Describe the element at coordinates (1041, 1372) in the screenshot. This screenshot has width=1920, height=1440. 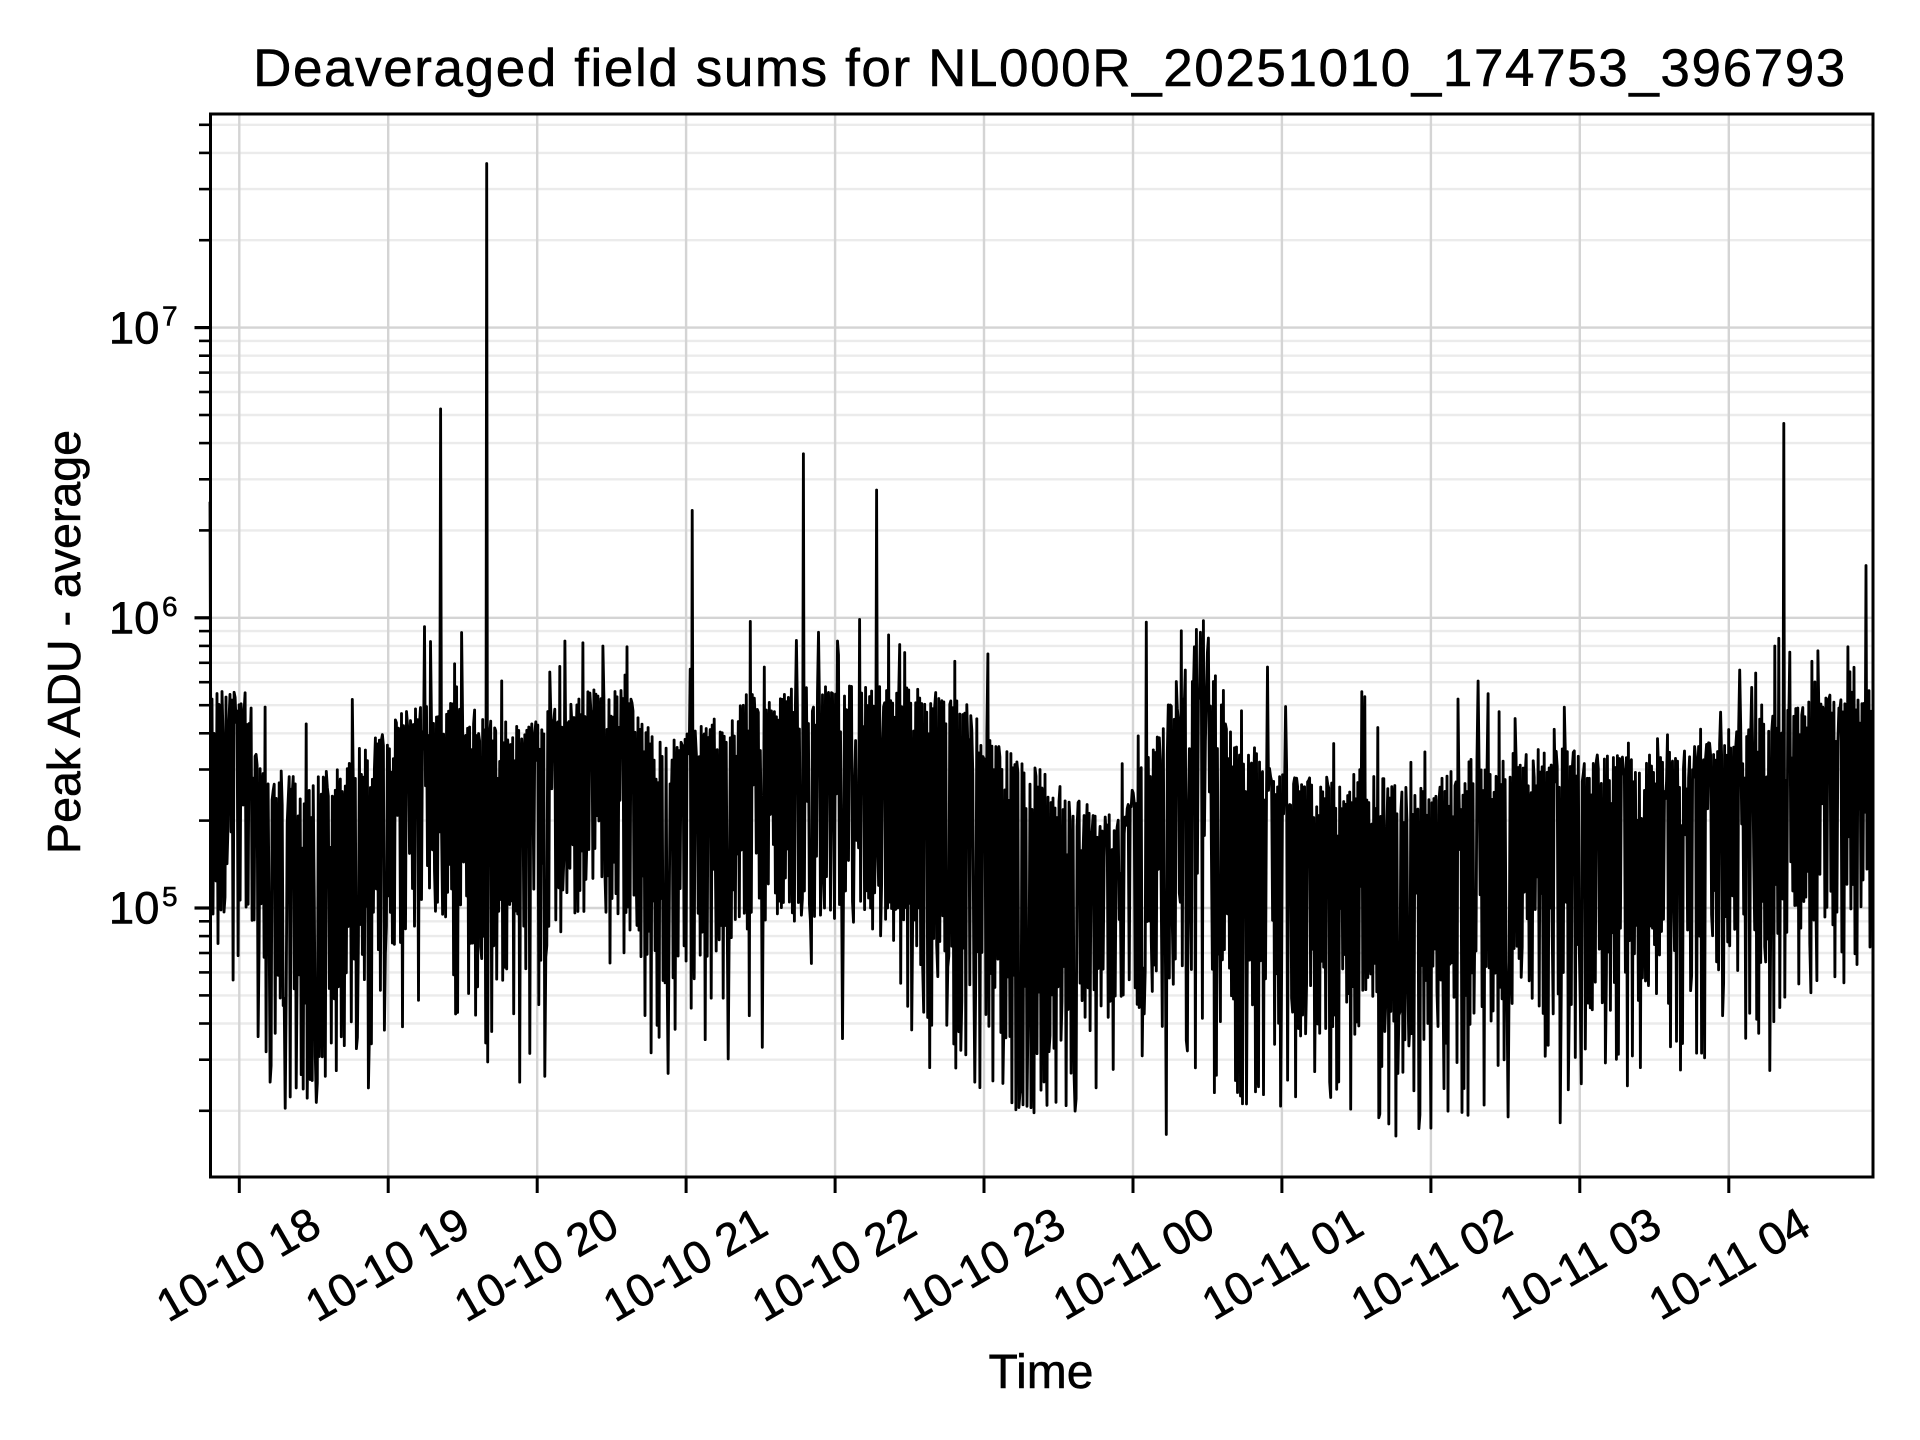
I see `svg-text: Time` at that location.